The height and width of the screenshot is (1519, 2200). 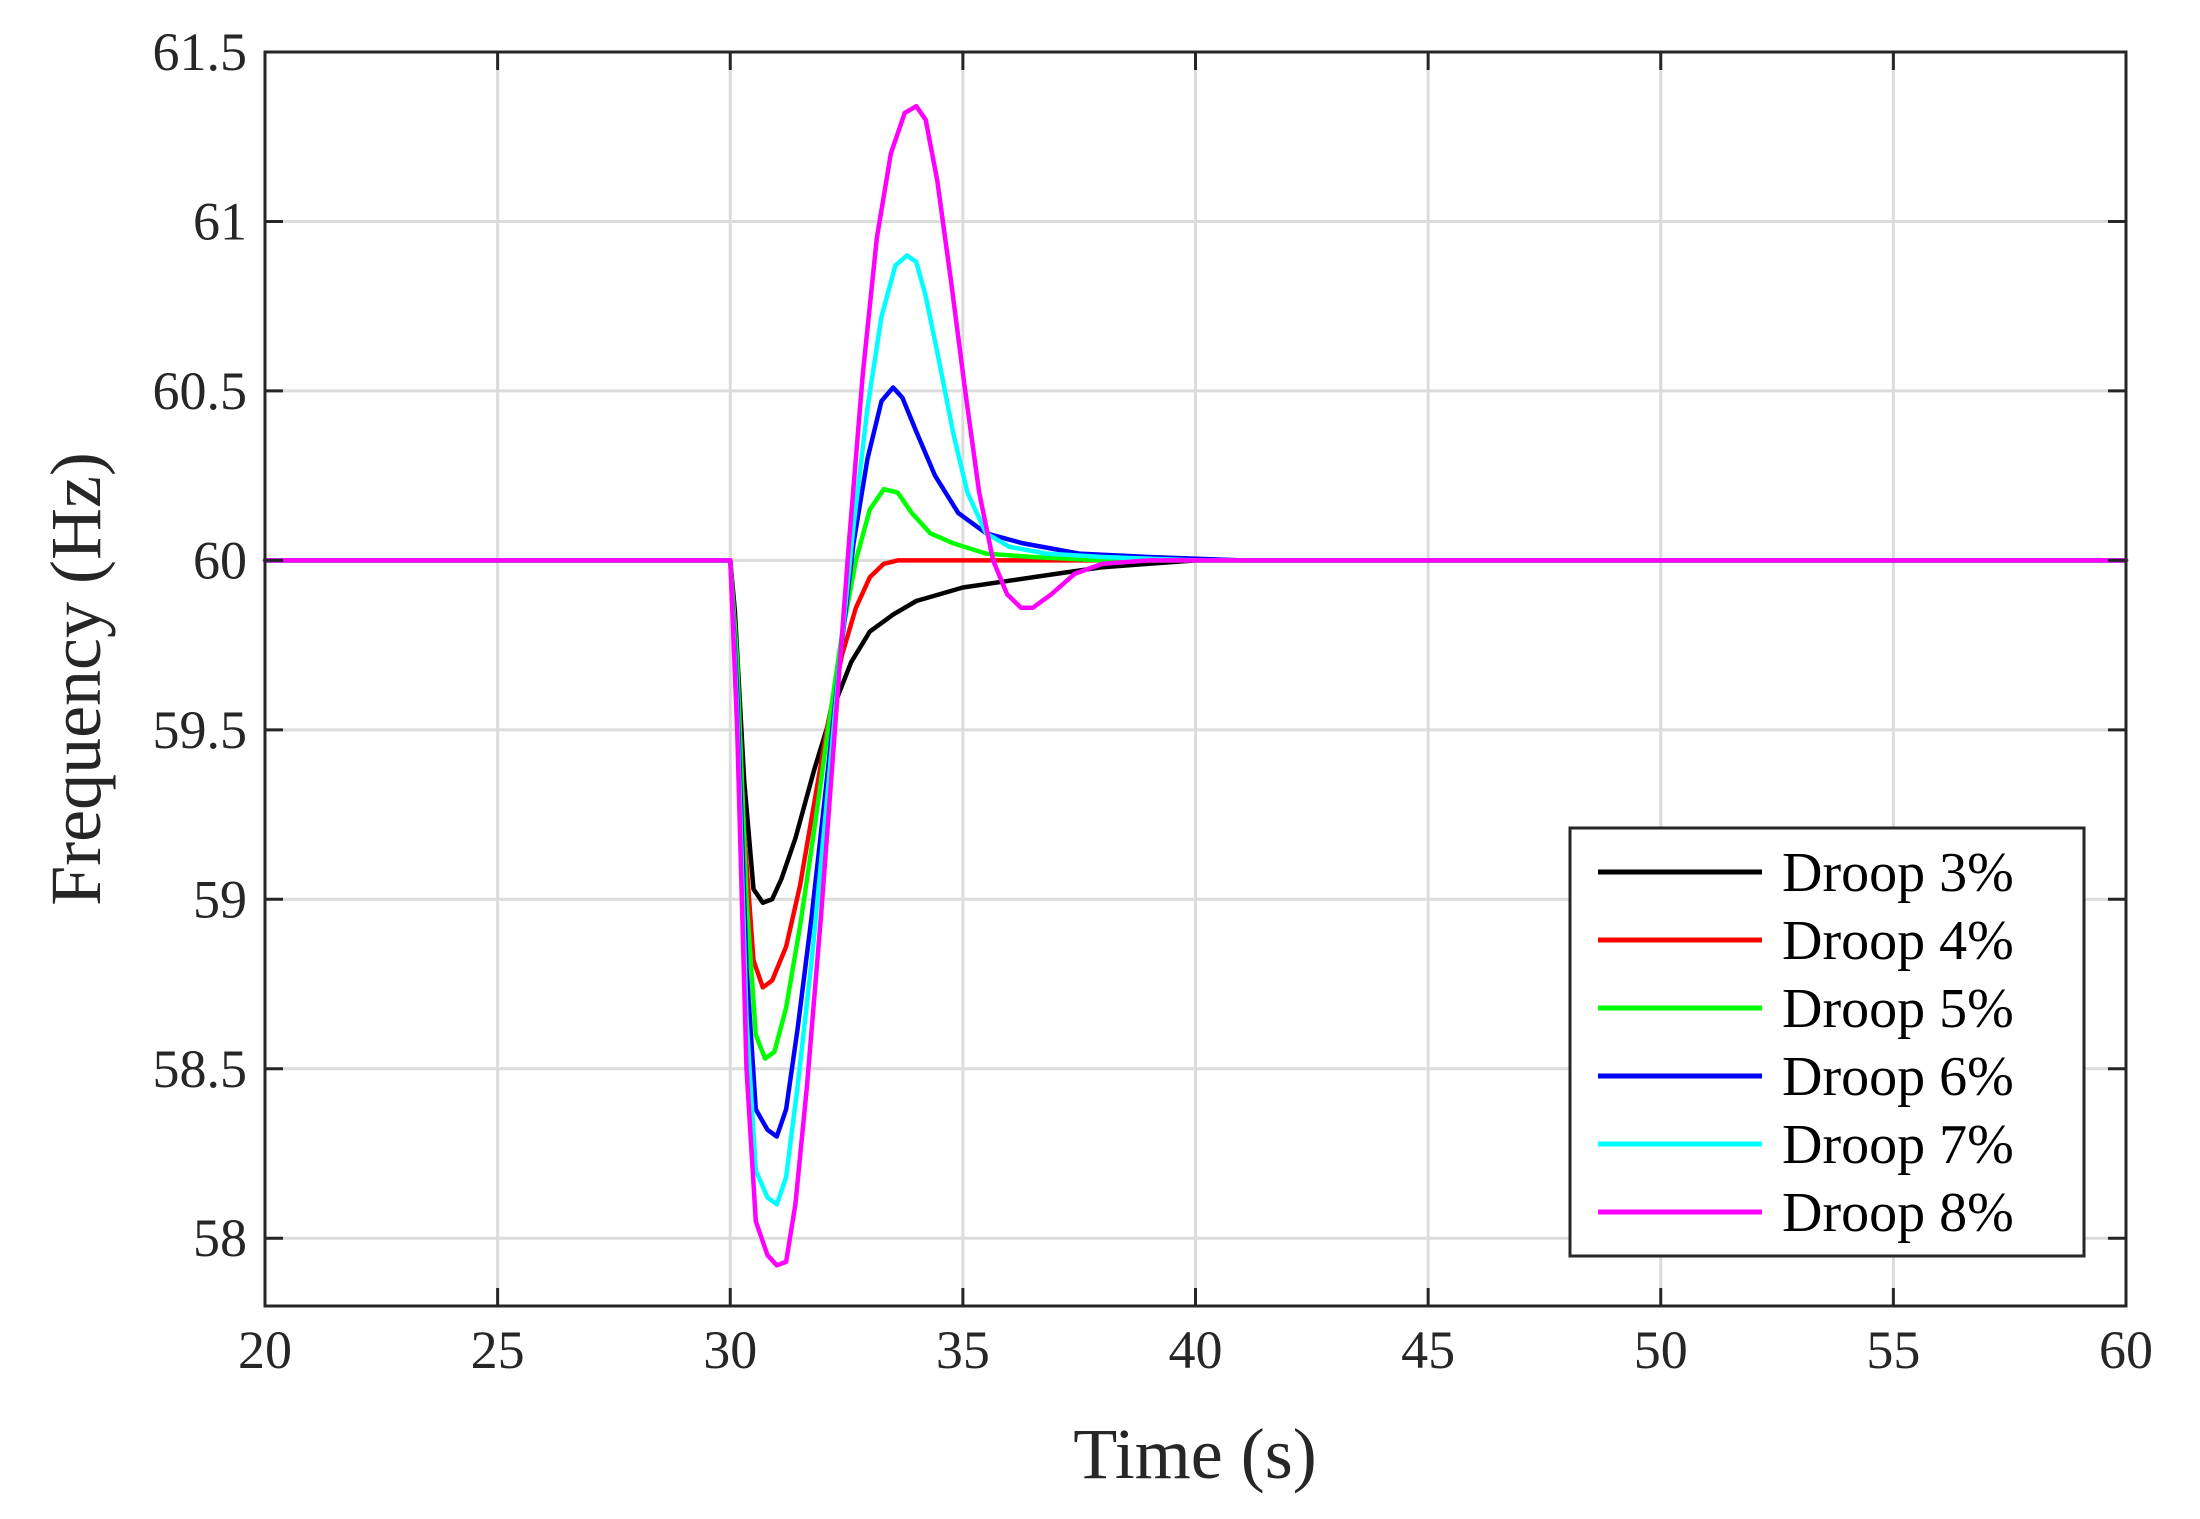 What do you see at coordinates (963, 1350) in the screenshot?
I see `x-tick-label: 35` at bounding box center [963, 1350].